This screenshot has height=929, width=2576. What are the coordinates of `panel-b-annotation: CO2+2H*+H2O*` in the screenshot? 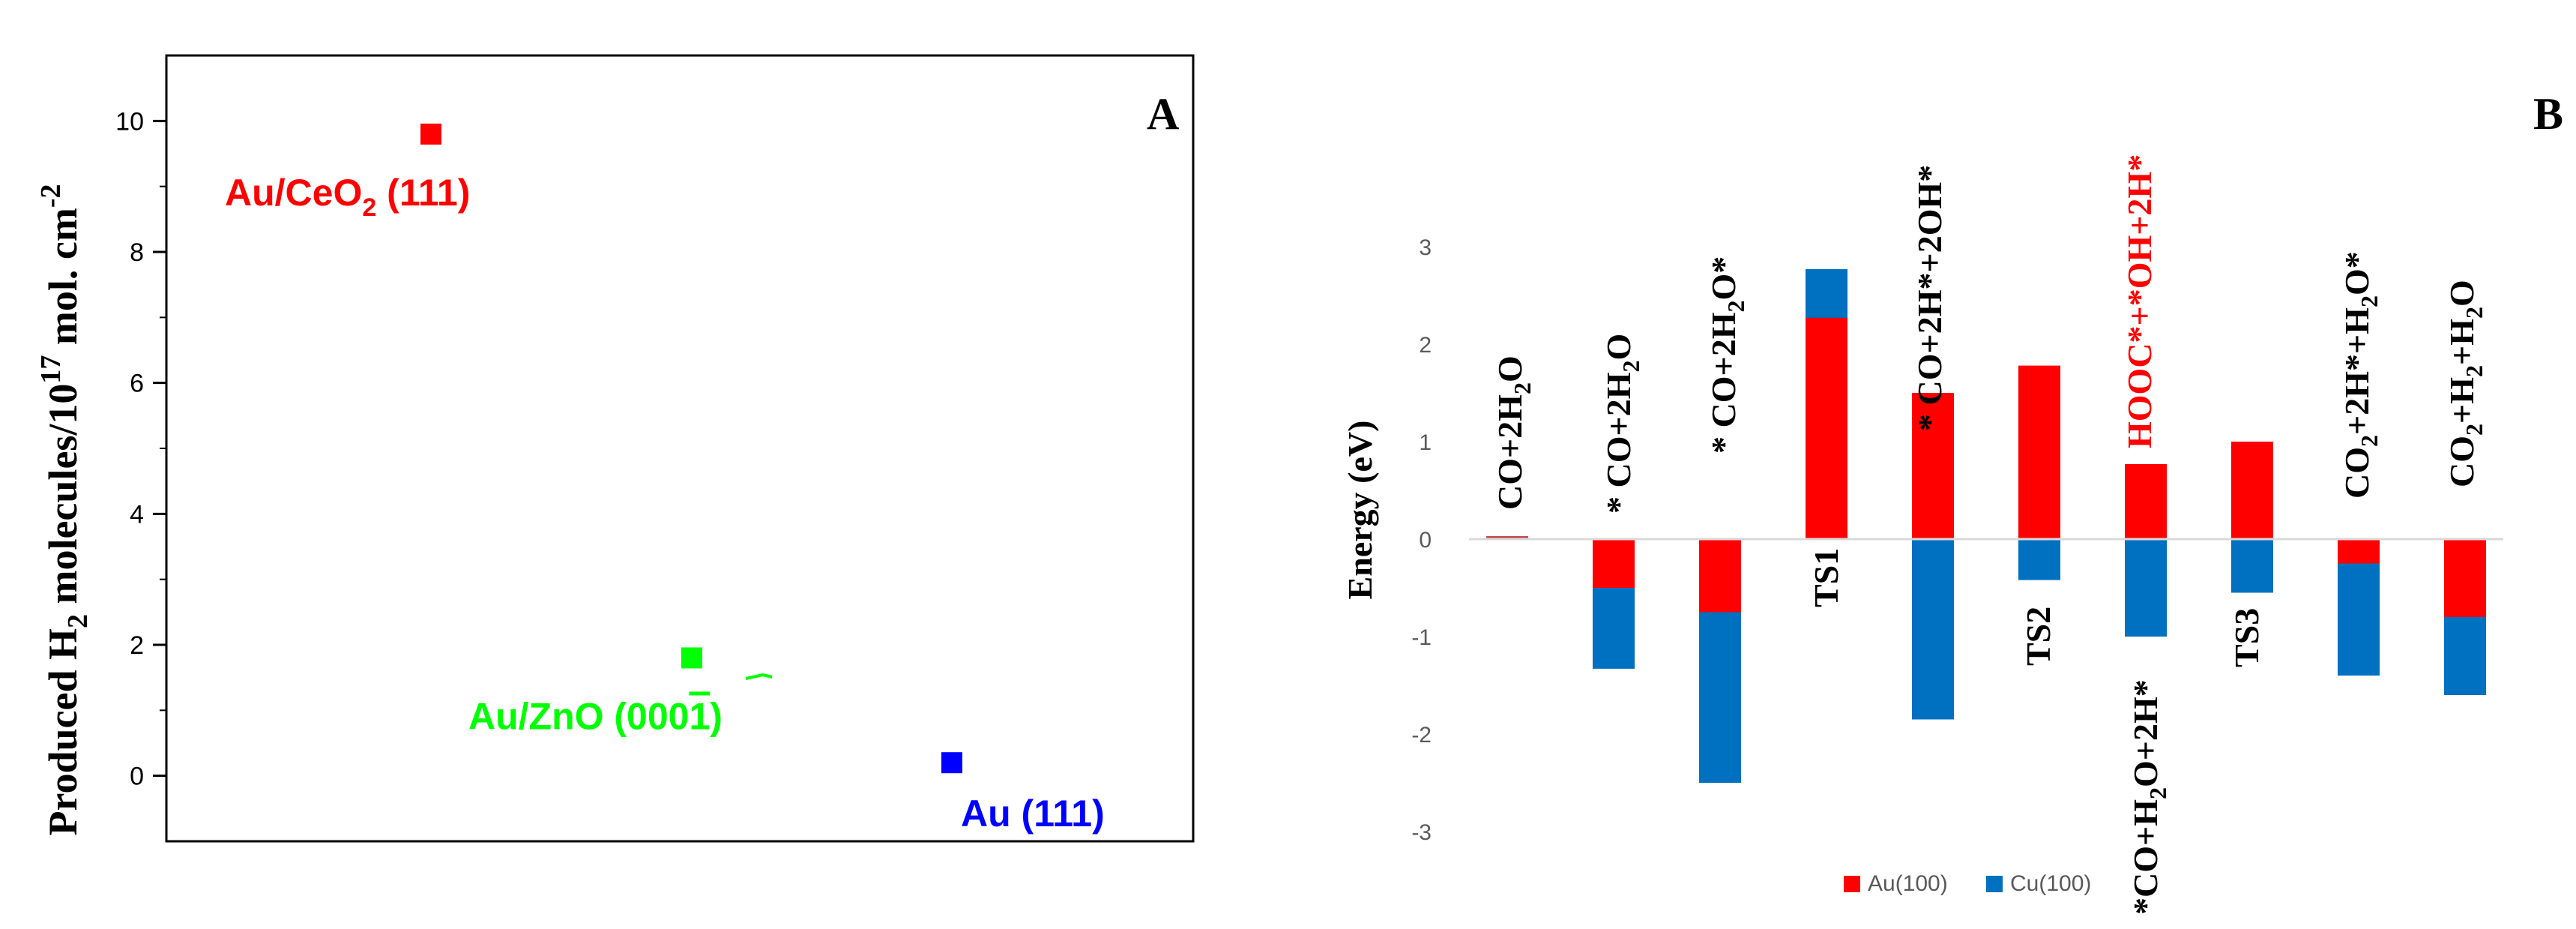 It's located at (2360, 375).